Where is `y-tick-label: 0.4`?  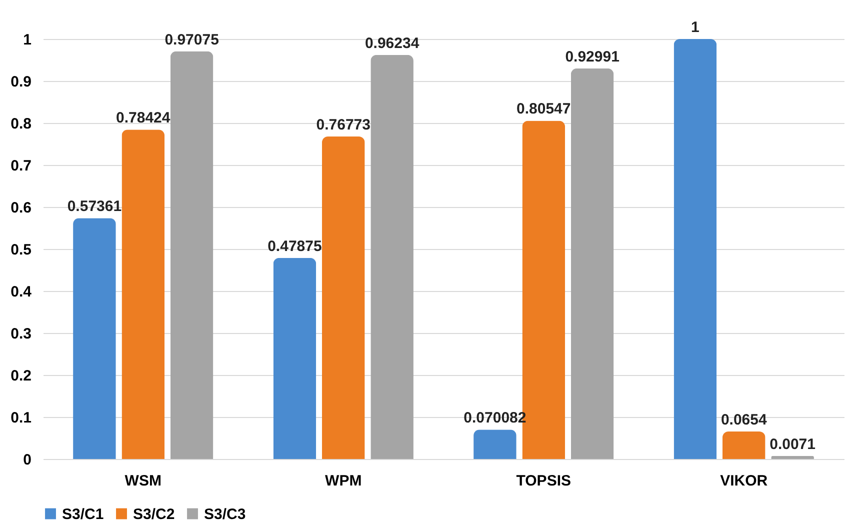
y-tick-label: 0.4 is located at coordinates (21, 292).